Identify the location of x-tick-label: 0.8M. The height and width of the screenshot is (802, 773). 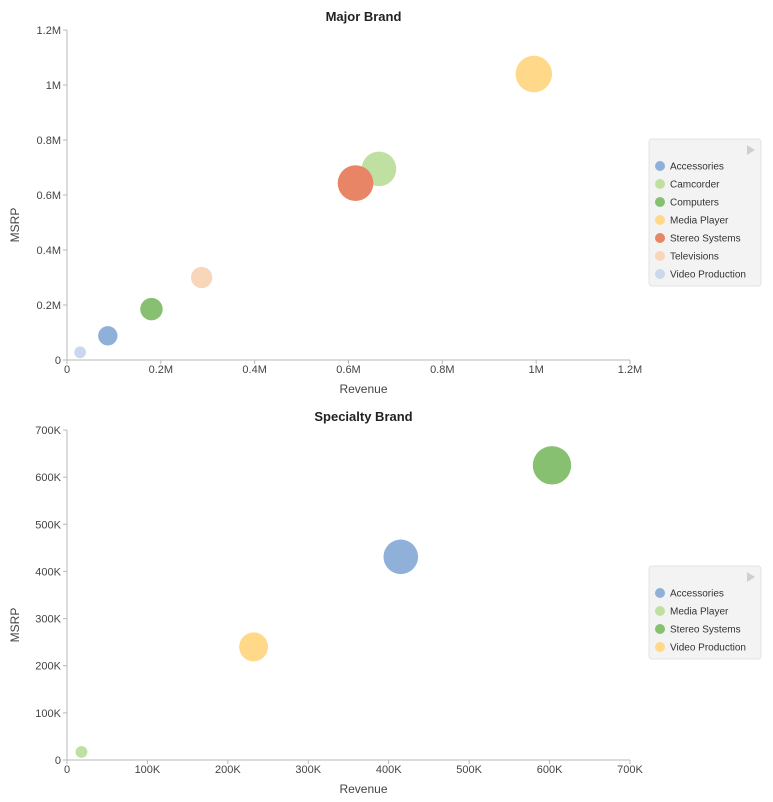
(442, 370).